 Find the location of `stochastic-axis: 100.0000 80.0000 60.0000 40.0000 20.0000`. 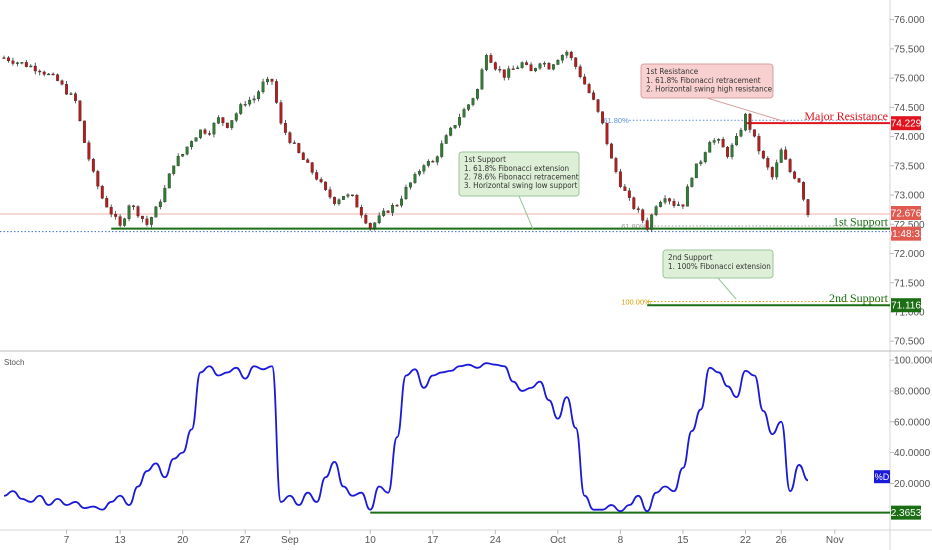

stochastic-axis: 100.0000 80.0000 60.0000 40.0000 20.0000 is located at coordinates (911, 423).